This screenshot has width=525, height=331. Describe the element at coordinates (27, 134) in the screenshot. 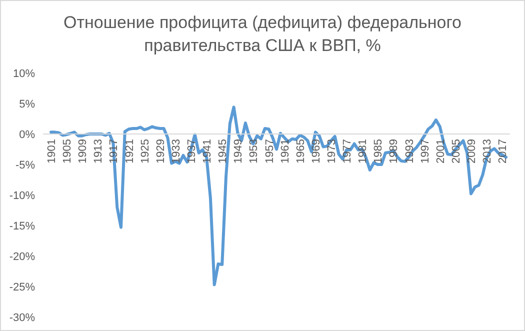

I see `y-tick-label: 0%` at that location.